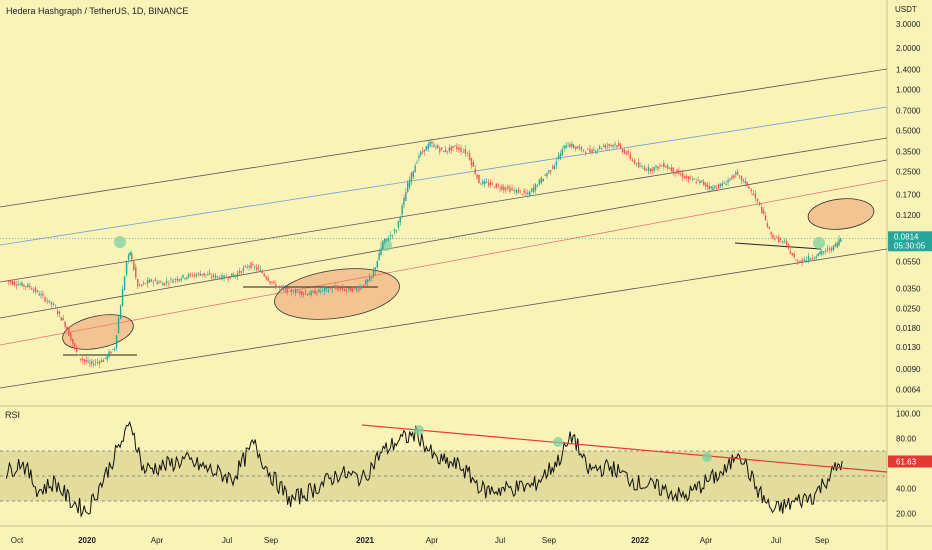  Describe the element at coordinates (98, 332) in the screenshot. I see `ellipse-marker-2019` at that location.